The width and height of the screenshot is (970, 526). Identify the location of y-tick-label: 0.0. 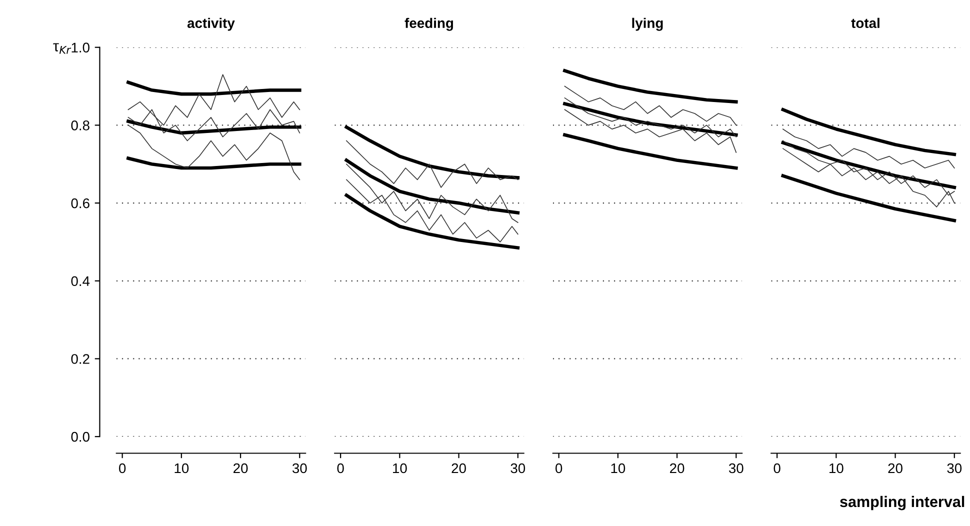
(80, 437).